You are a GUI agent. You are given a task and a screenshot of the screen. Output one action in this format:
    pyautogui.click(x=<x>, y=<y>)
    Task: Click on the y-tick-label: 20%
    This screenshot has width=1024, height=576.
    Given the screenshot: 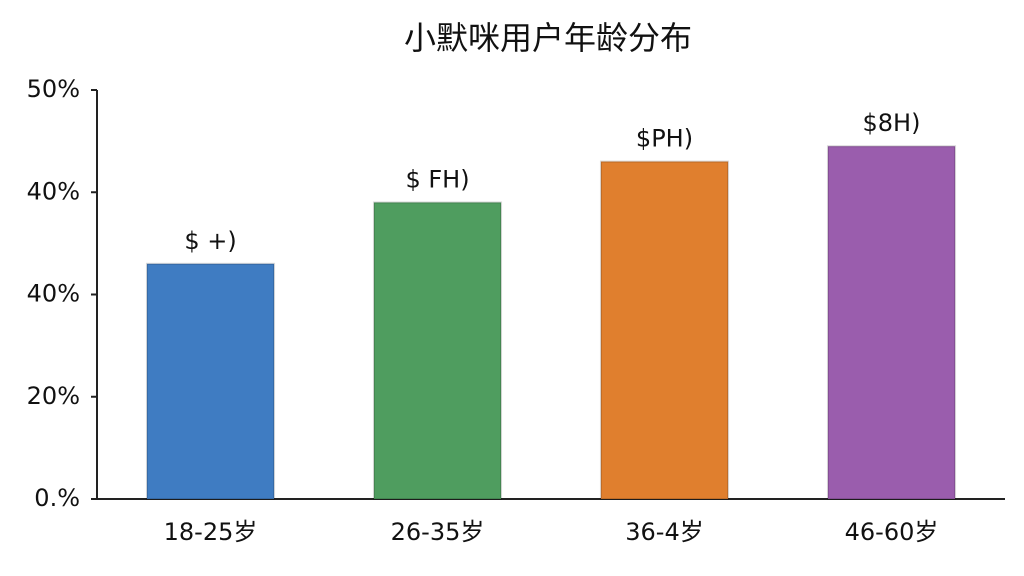 What is the action you would take?
    pyautogui.click(x=53, y=396)
    